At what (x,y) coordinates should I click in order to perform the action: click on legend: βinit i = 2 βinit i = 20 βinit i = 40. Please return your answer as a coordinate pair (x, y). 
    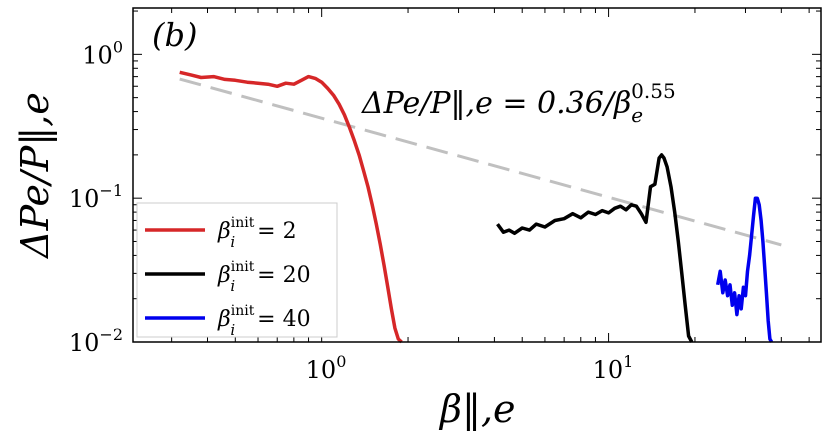
    Looking at the image, I should click on (237, 270).